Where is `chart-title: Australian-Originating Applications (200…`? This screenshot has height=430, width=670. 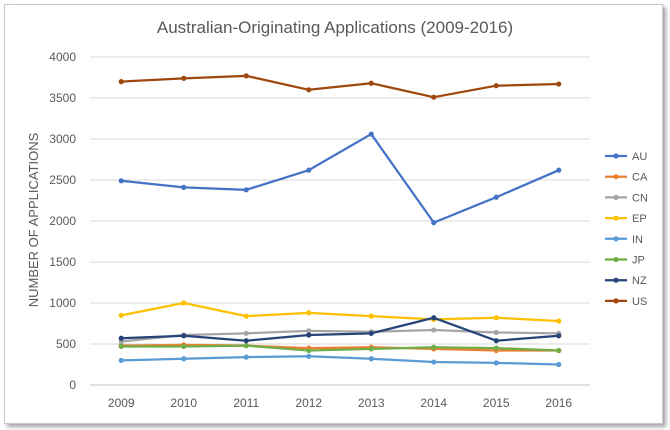
chart-title: Australian-Originating Applications (200… is located at coordinates (335, 27).